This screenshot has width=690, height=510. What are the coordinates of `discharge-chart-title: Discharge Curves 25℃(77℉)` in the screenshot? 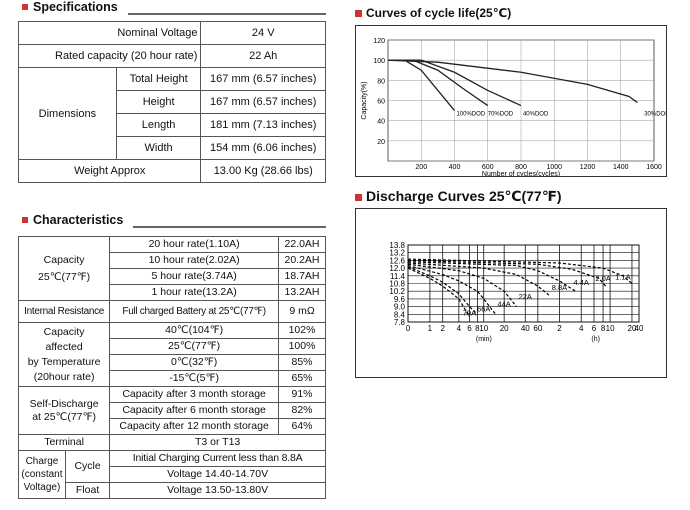 It's located at (464, 196).